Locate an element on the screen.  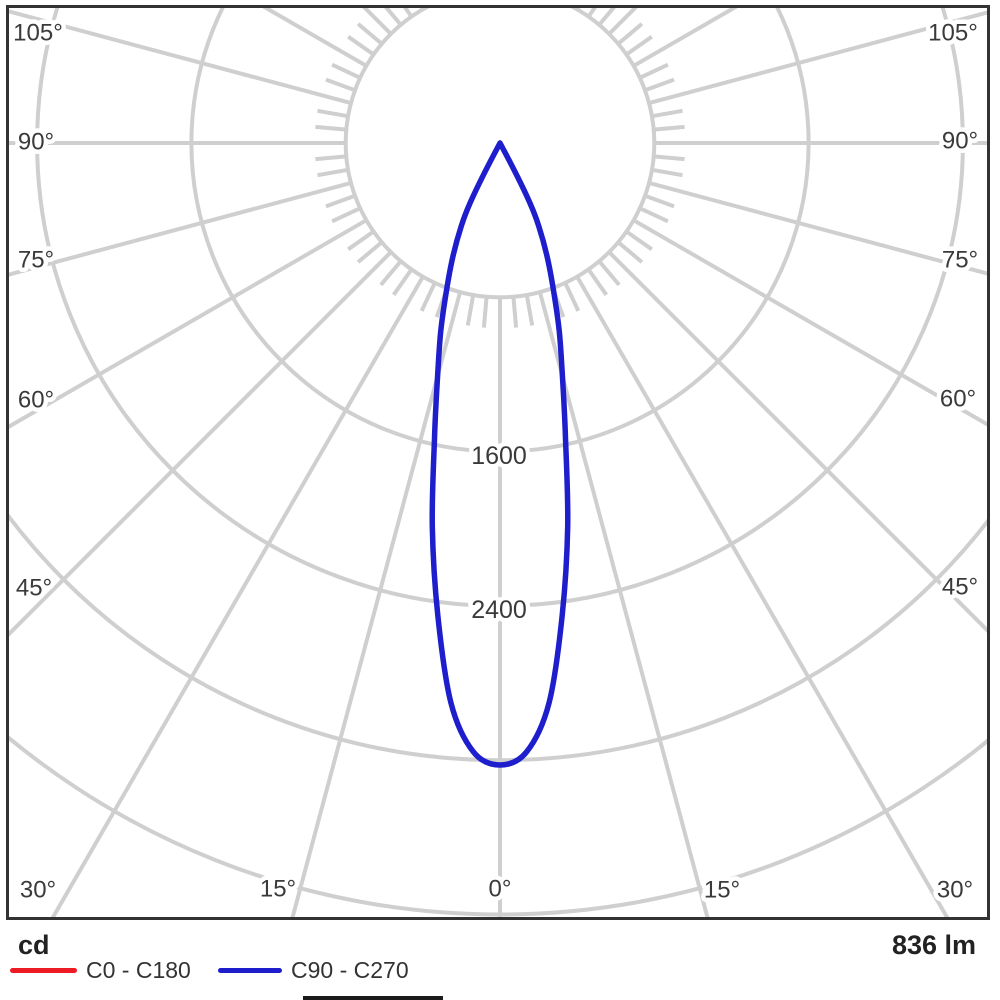
ring-value-label: 1600 is located at coordinates (499, 456).